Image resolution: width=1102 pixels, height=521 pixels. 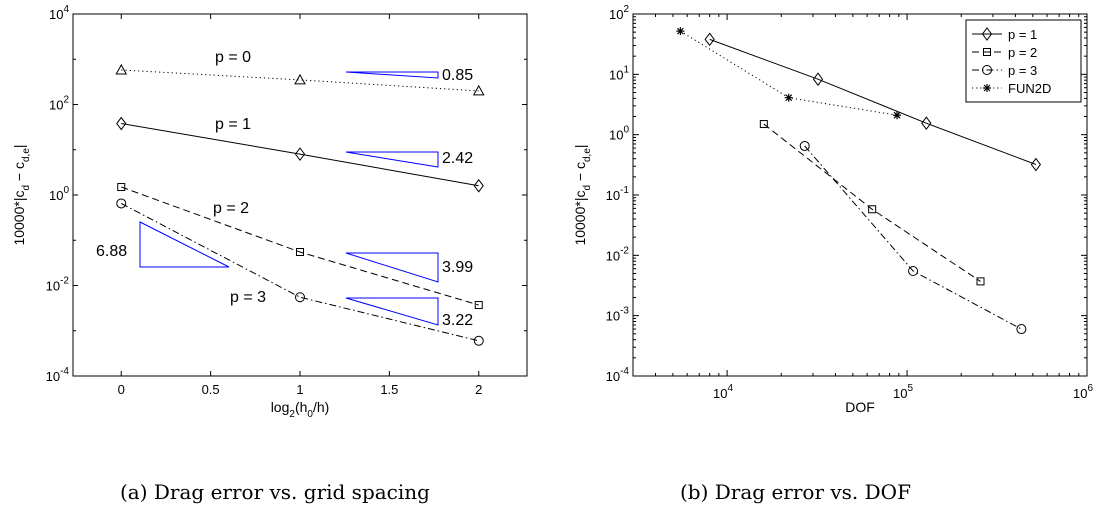 I want to click on slope-label-a-2: 3.99, so click(x=457, y=267).